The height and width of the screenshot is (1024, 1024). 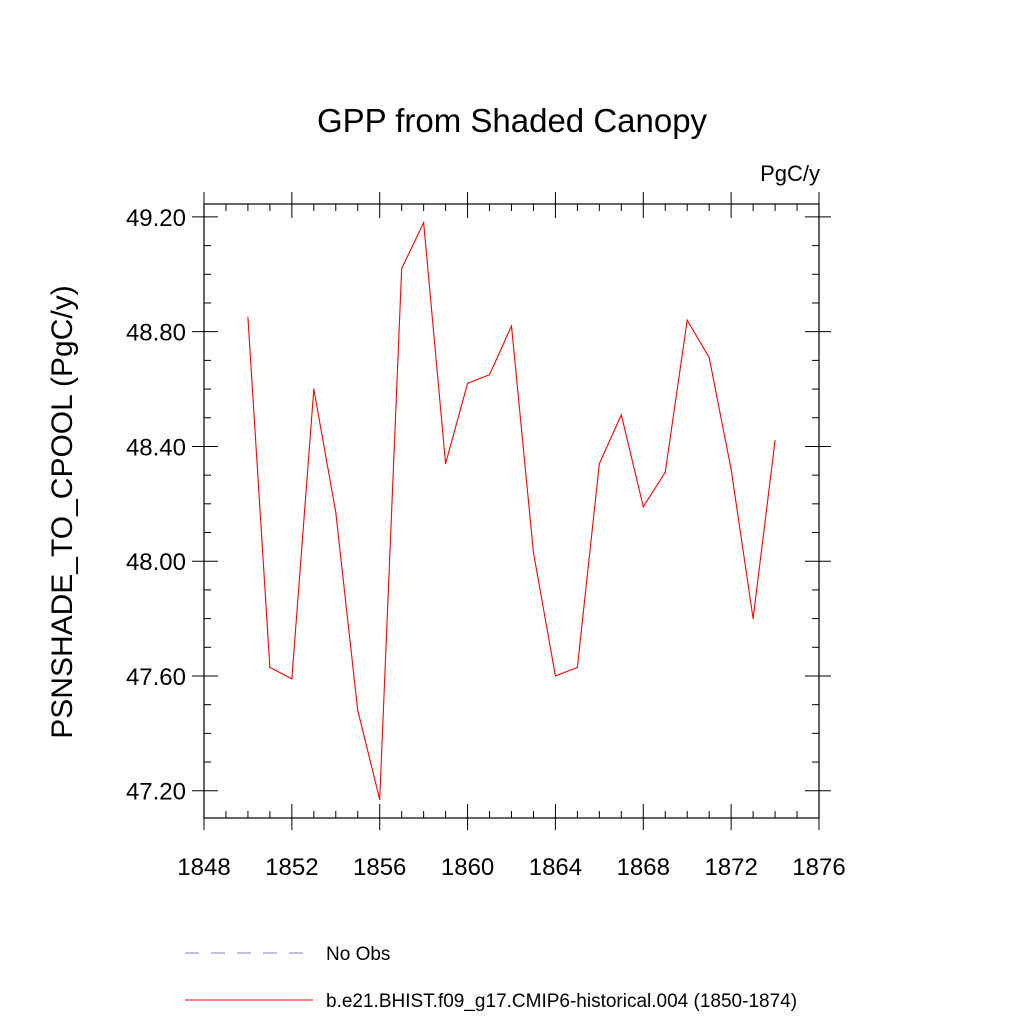 What do you see at coordinates (511, 867) in the screenshot?
I see `x-tick-labels: 1848 1852 1856 1860 1864 1868 1872 1876` at bounding box center [511, 867].